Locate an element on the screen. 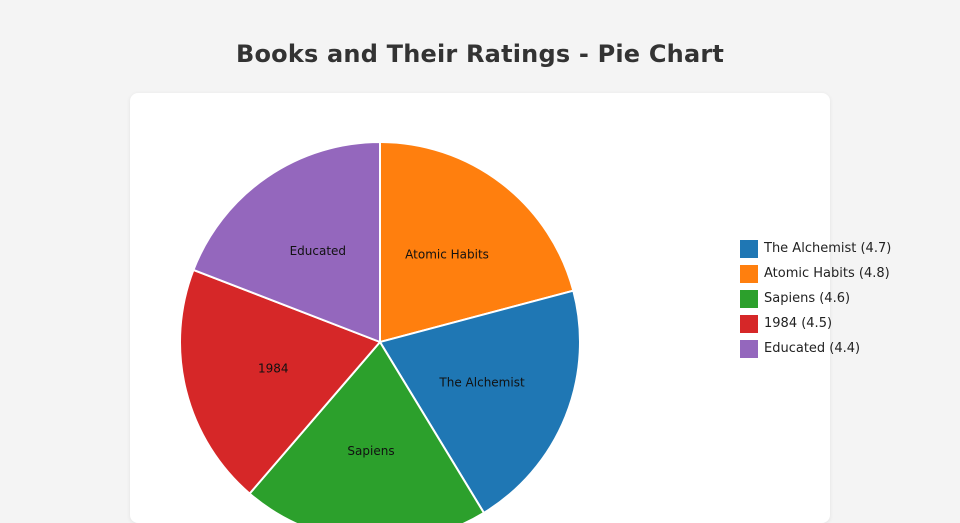  pie-slice-atomic-habits is located at coordinates (477, 242).